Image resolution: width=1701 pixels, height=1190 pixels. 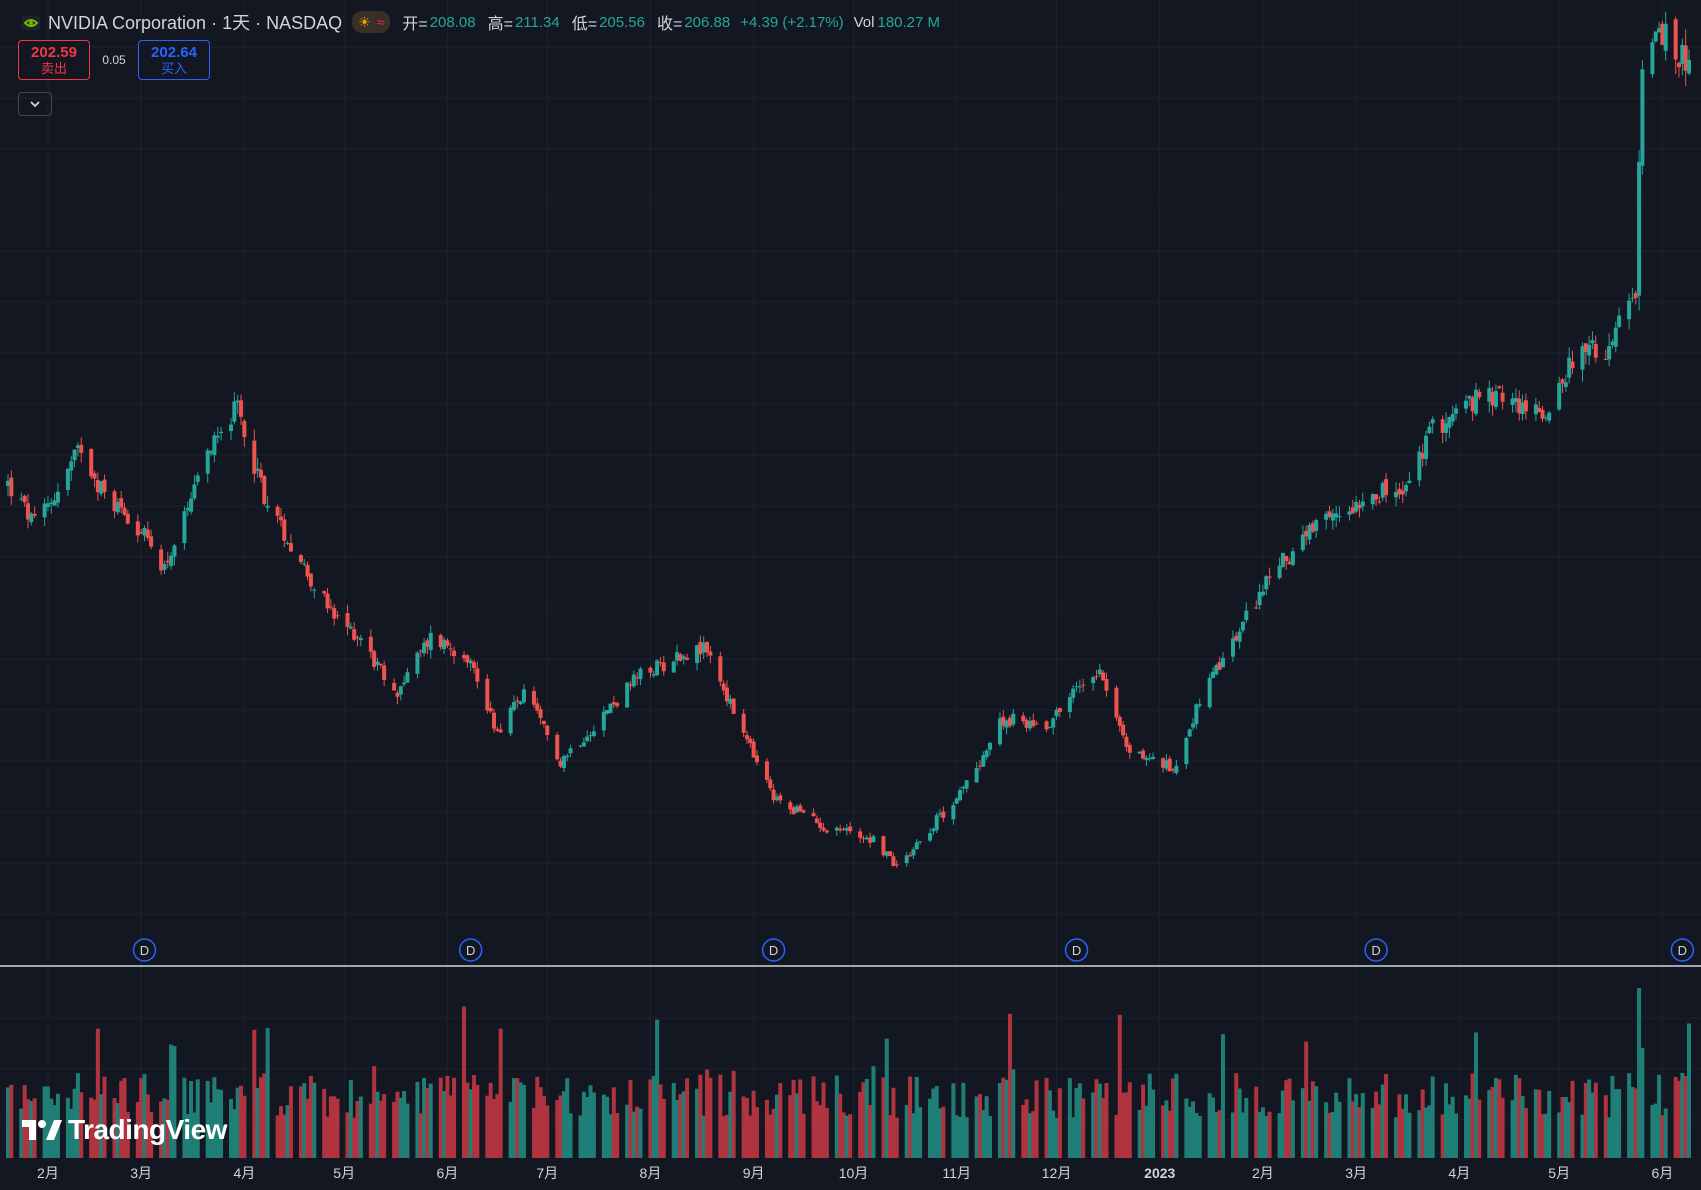 I want to click on sell-label: 卖出, so click(x=53, y=68).